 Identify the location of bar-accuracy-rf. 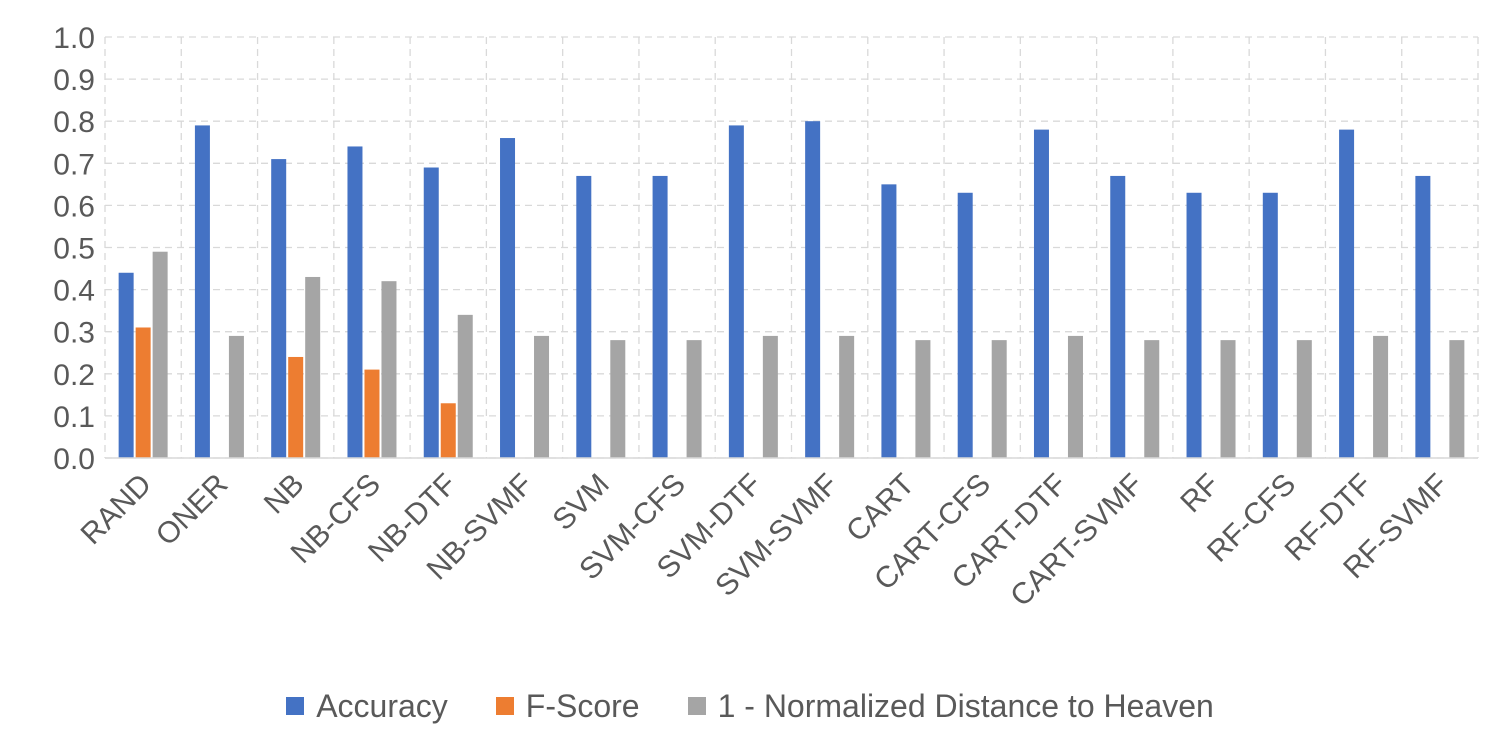
(1194, 325).